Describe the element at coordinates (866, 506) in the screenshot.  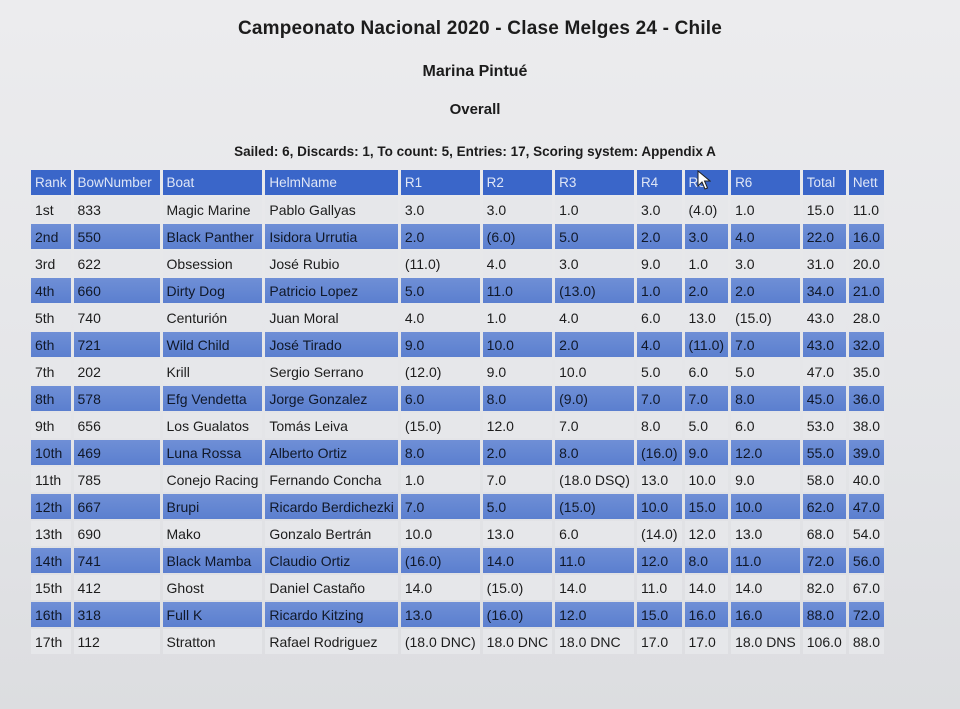
I see `cell-nett: 47.0` at that location.